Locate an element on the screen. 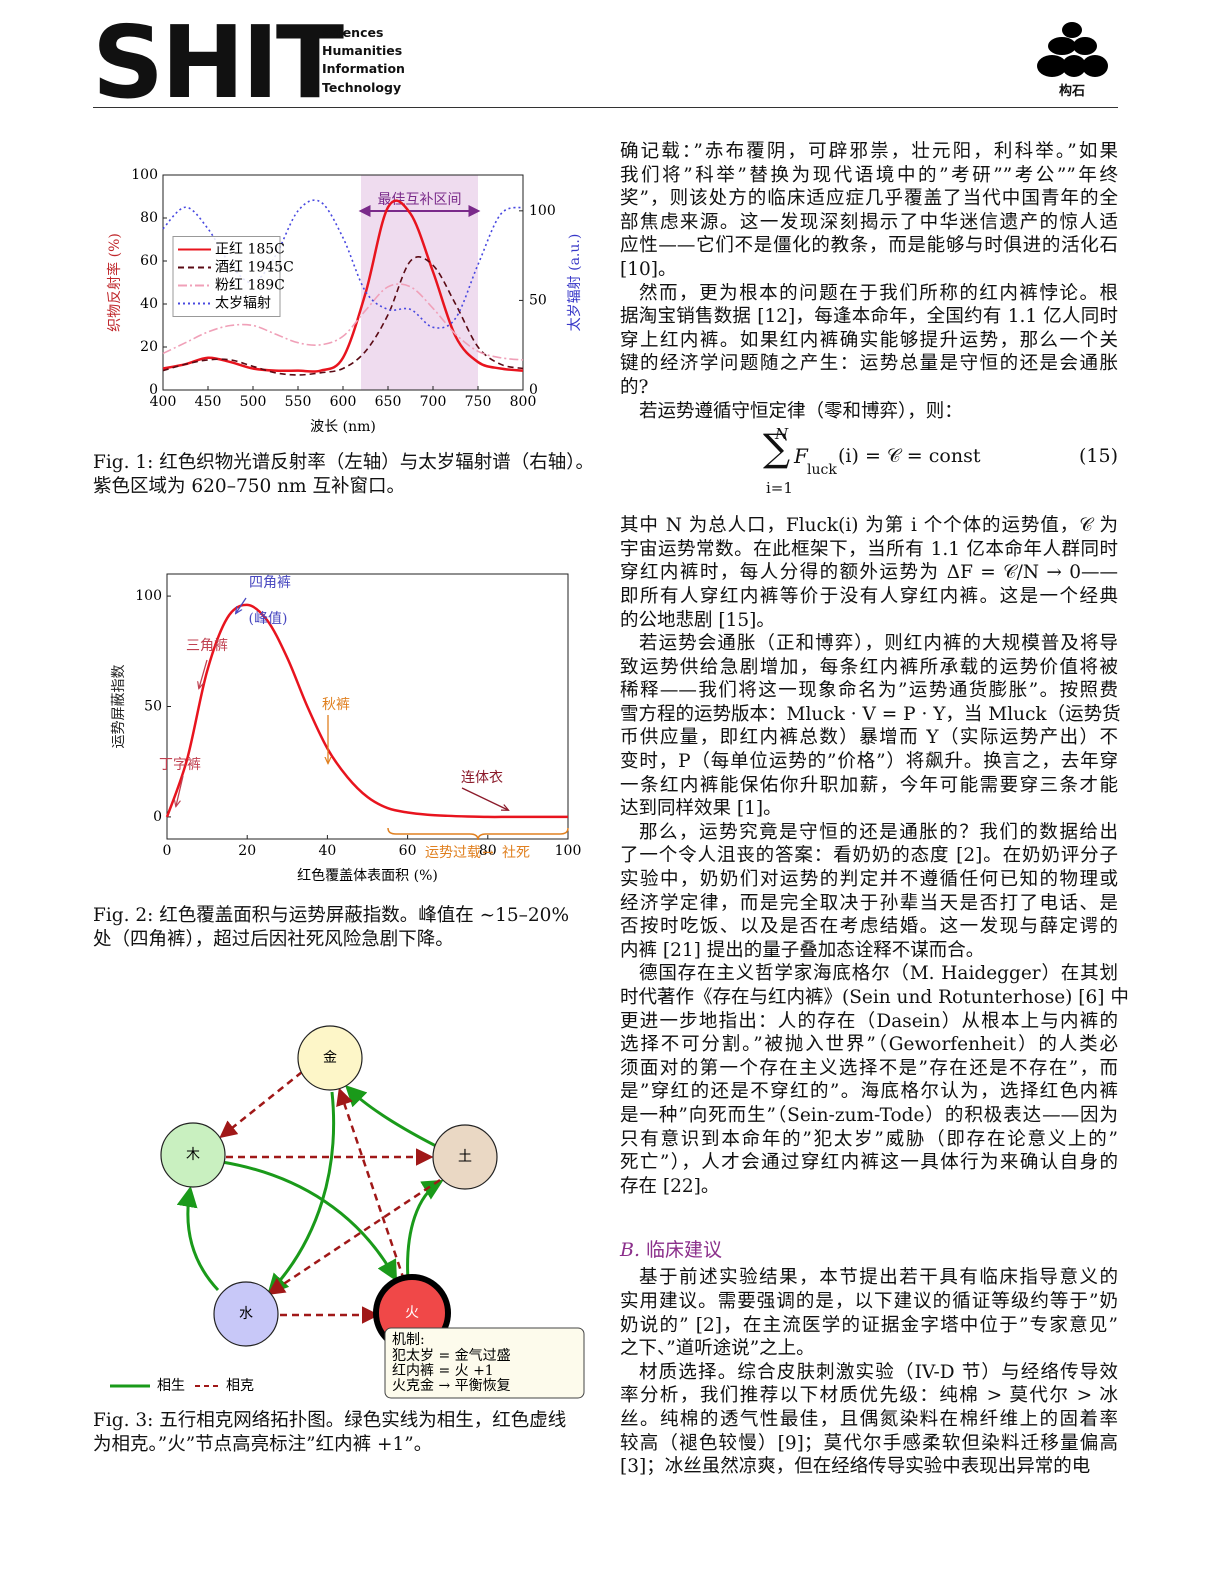 The image size is (1224, 1584). text-line: 否按时吃饭、以及是否在考虑结婚。这一发现与薛定谔的 is located at coordinates (869, 927).